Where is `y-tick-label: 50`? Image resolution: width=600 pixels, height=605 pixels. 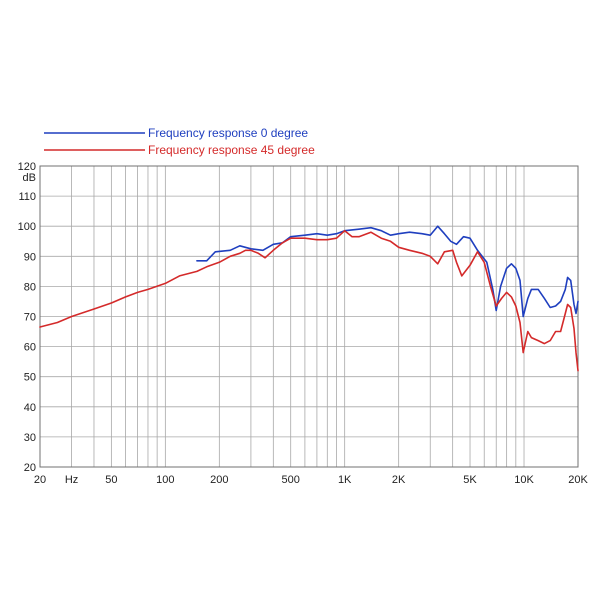 y-tick-label: 50 is located at coordinates (30, 378).